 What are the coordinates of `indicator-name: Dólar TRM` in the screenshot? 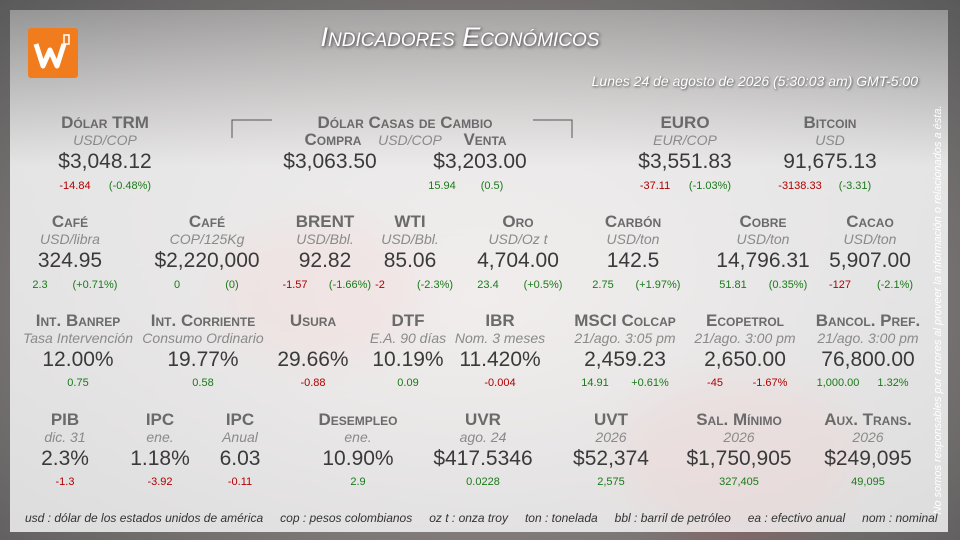 It's located at (105, 122).